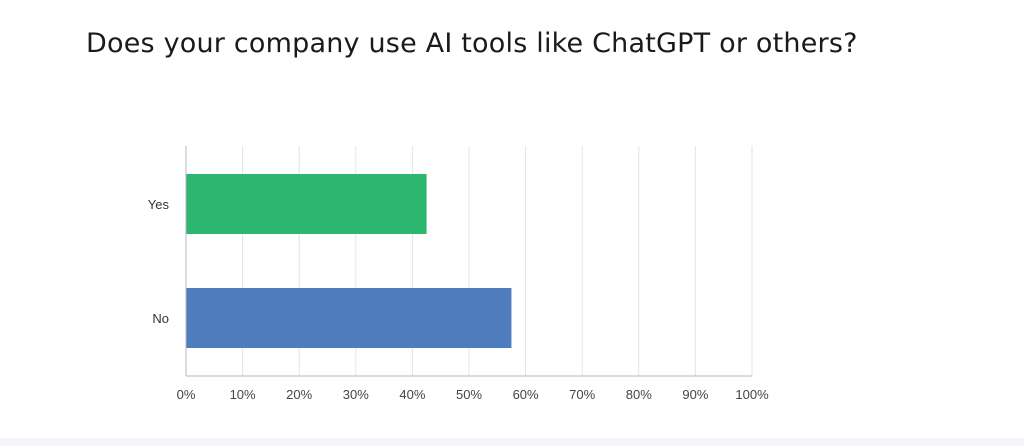 This screenshot has height=446, width=1024. What do you see at coordinates (639, 394) in the screenshot?
I see `x-tick-label: 80%` at bounding box center [639, 394].